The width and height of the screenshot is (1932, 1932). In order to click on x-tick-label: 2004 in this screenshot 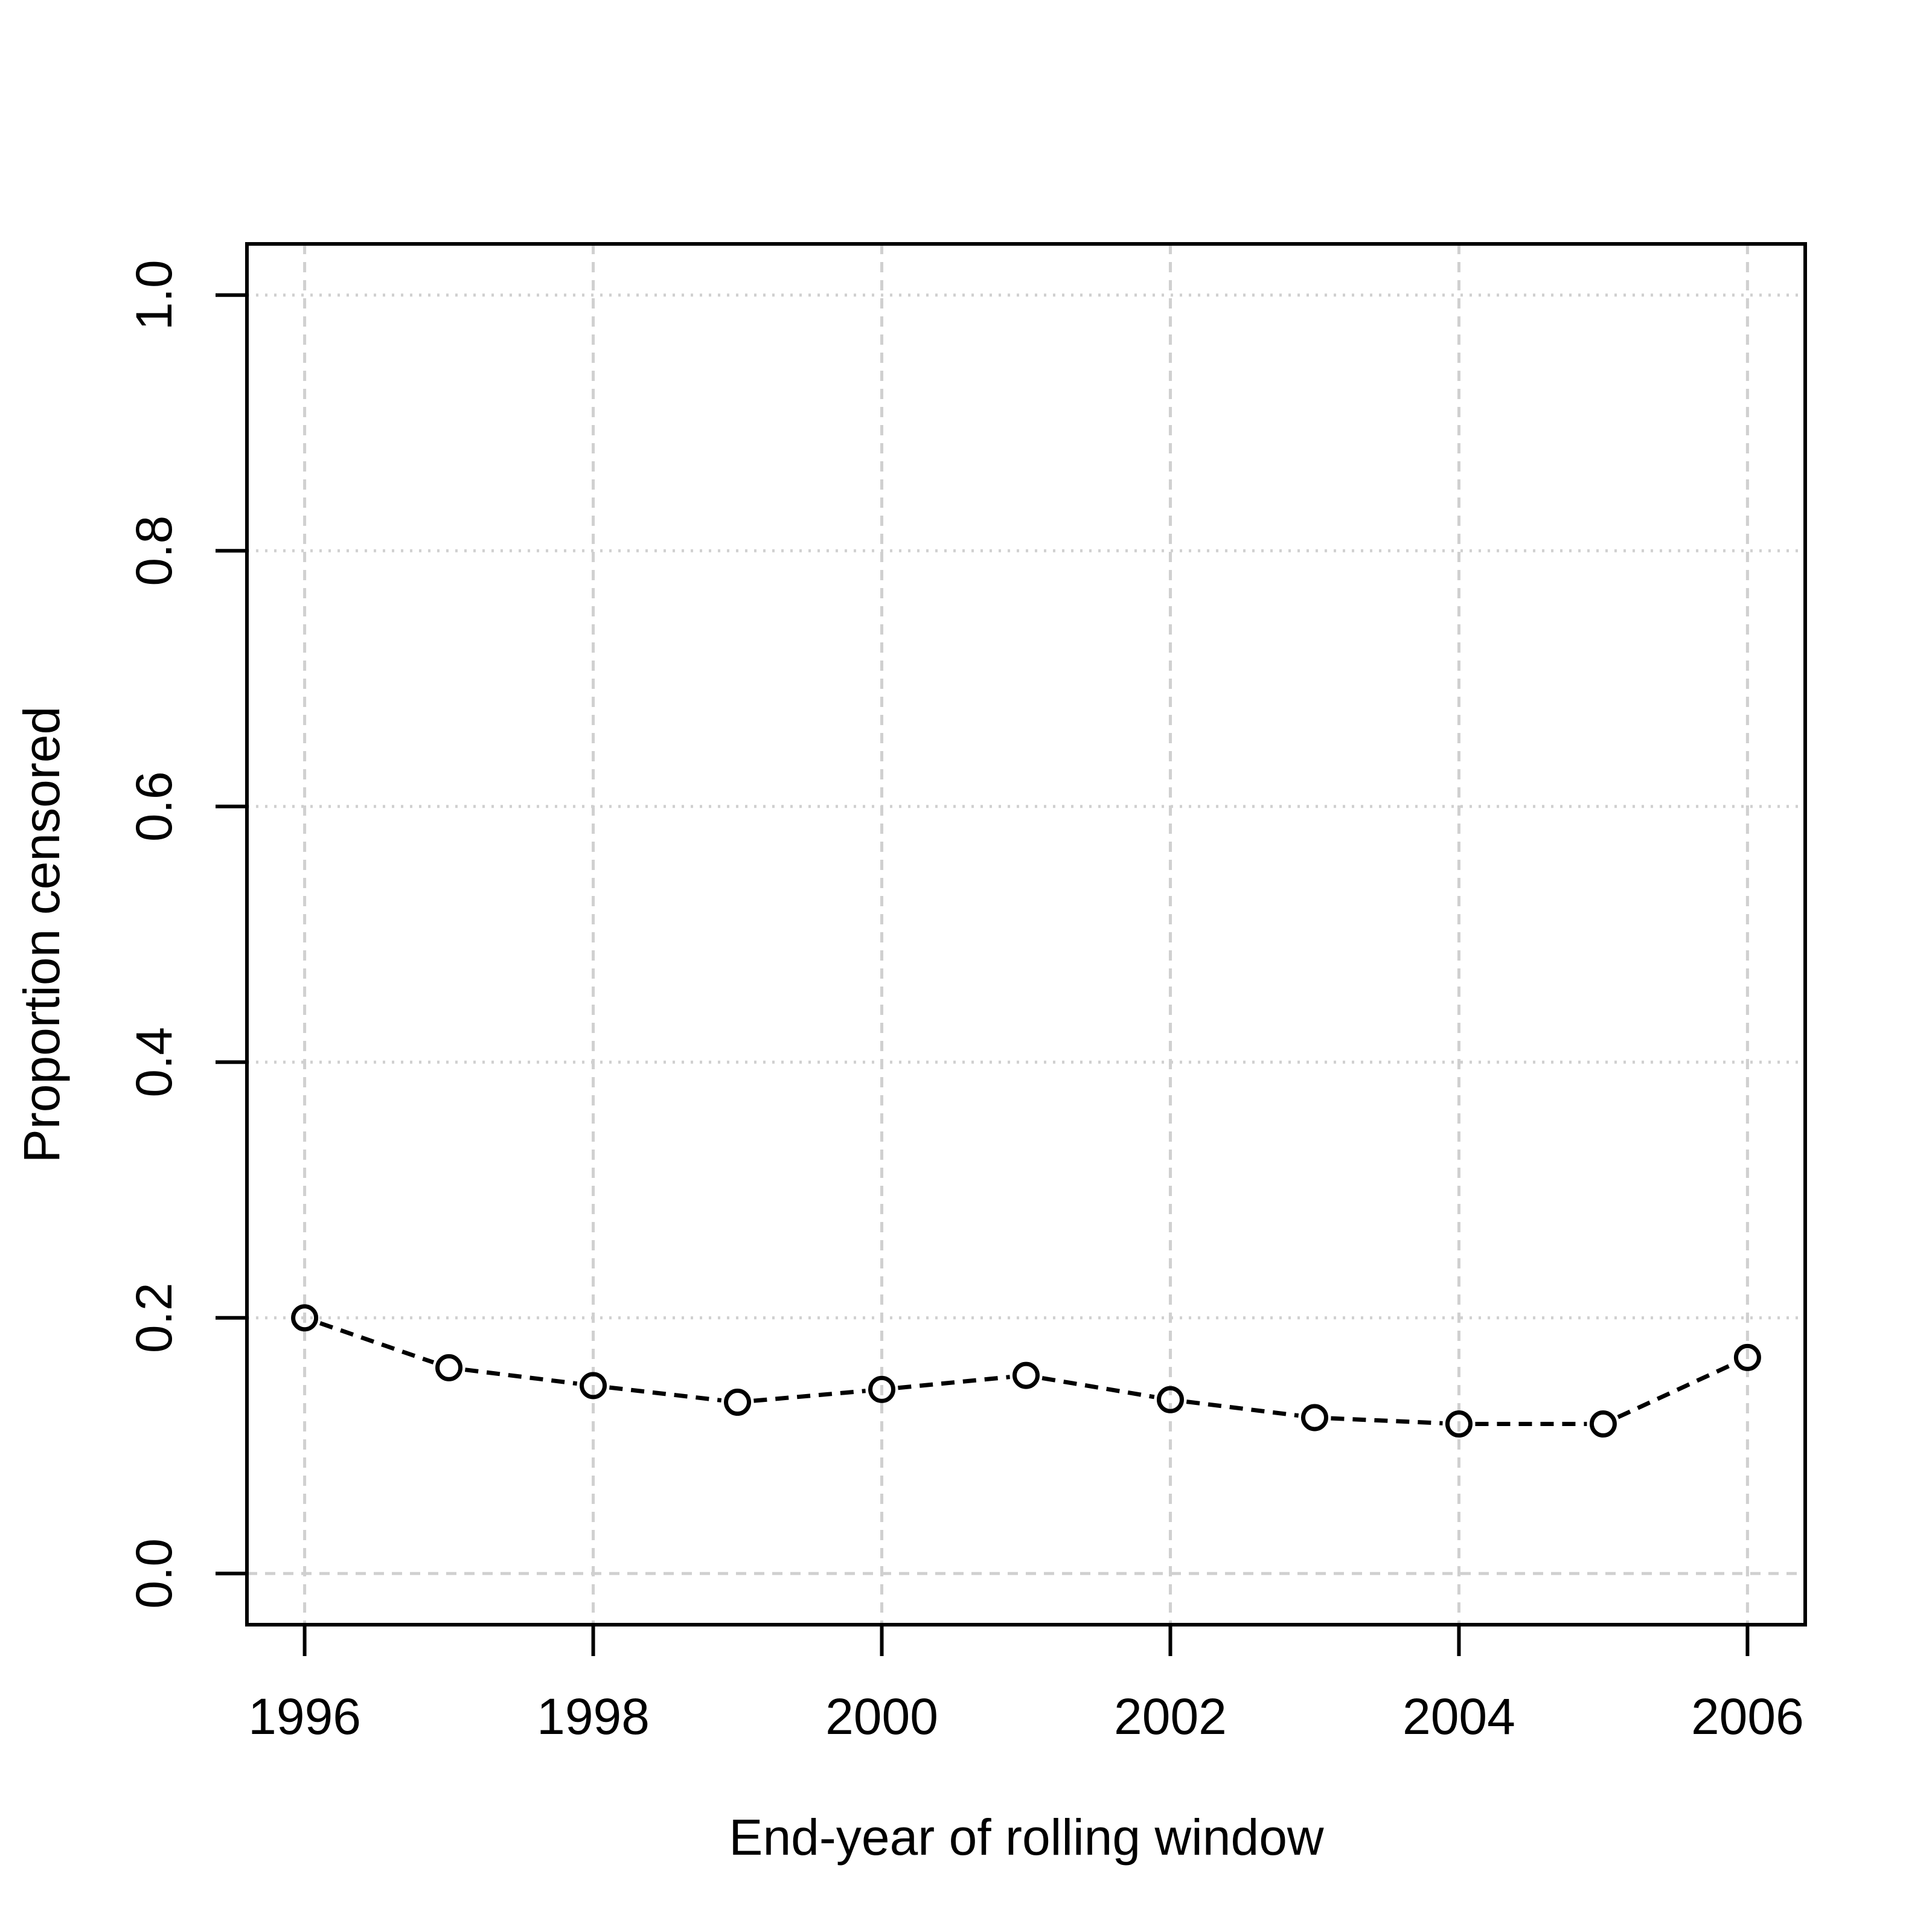, I will do `click(1459, 1716)`.